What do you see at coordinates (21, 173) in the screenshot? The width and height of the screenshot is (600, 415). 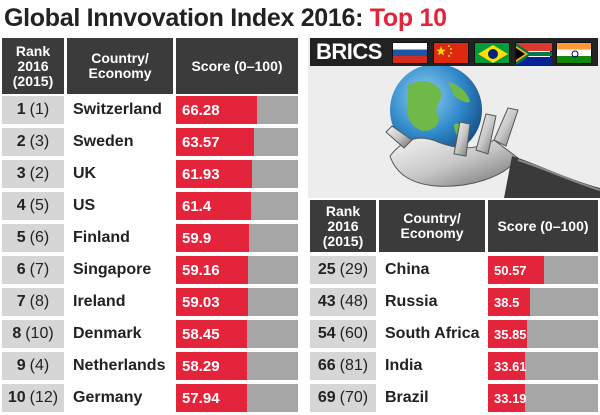 I see `rank-2016: 3` at bounding box center [21, 173].